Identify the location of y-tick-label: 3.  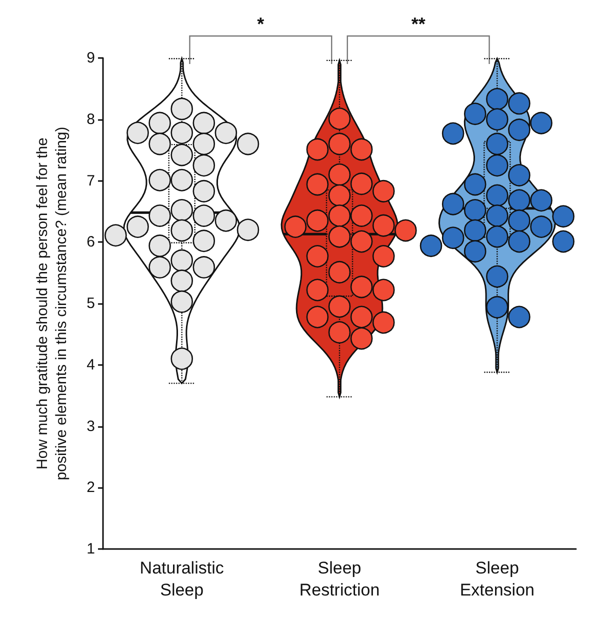
(90, 426).